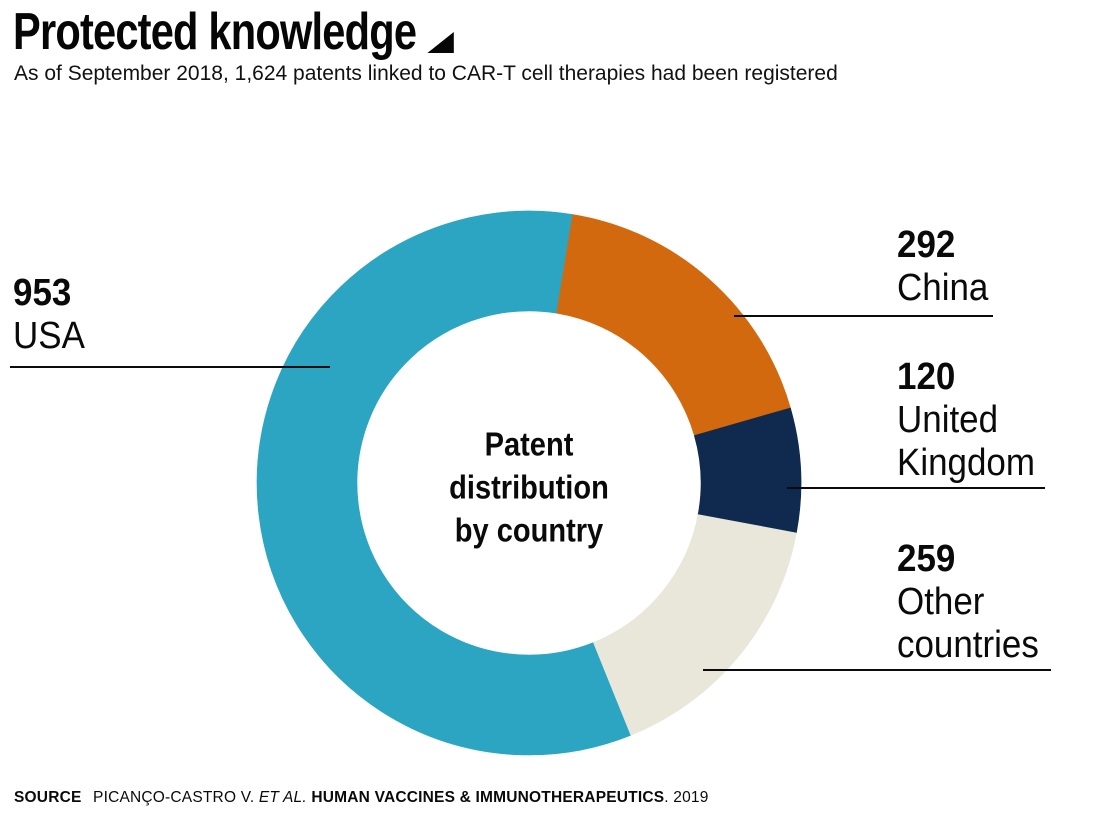  What do you see at coordinates (966, 463) in the screenshot?
I see `callout-uk-name-line: Kingdom` at bounding box center [966, 463].